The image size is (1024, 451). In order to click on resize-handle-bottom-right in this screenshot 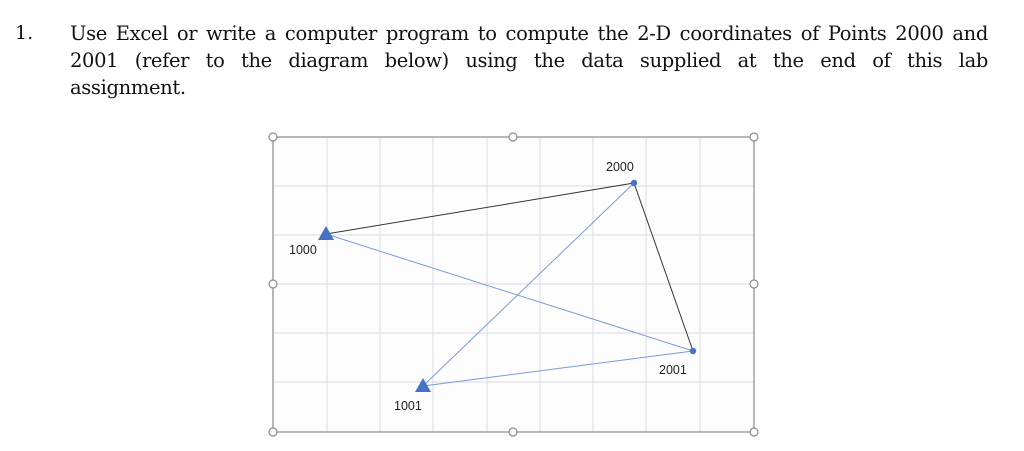, I will do `click(754, 432)`.